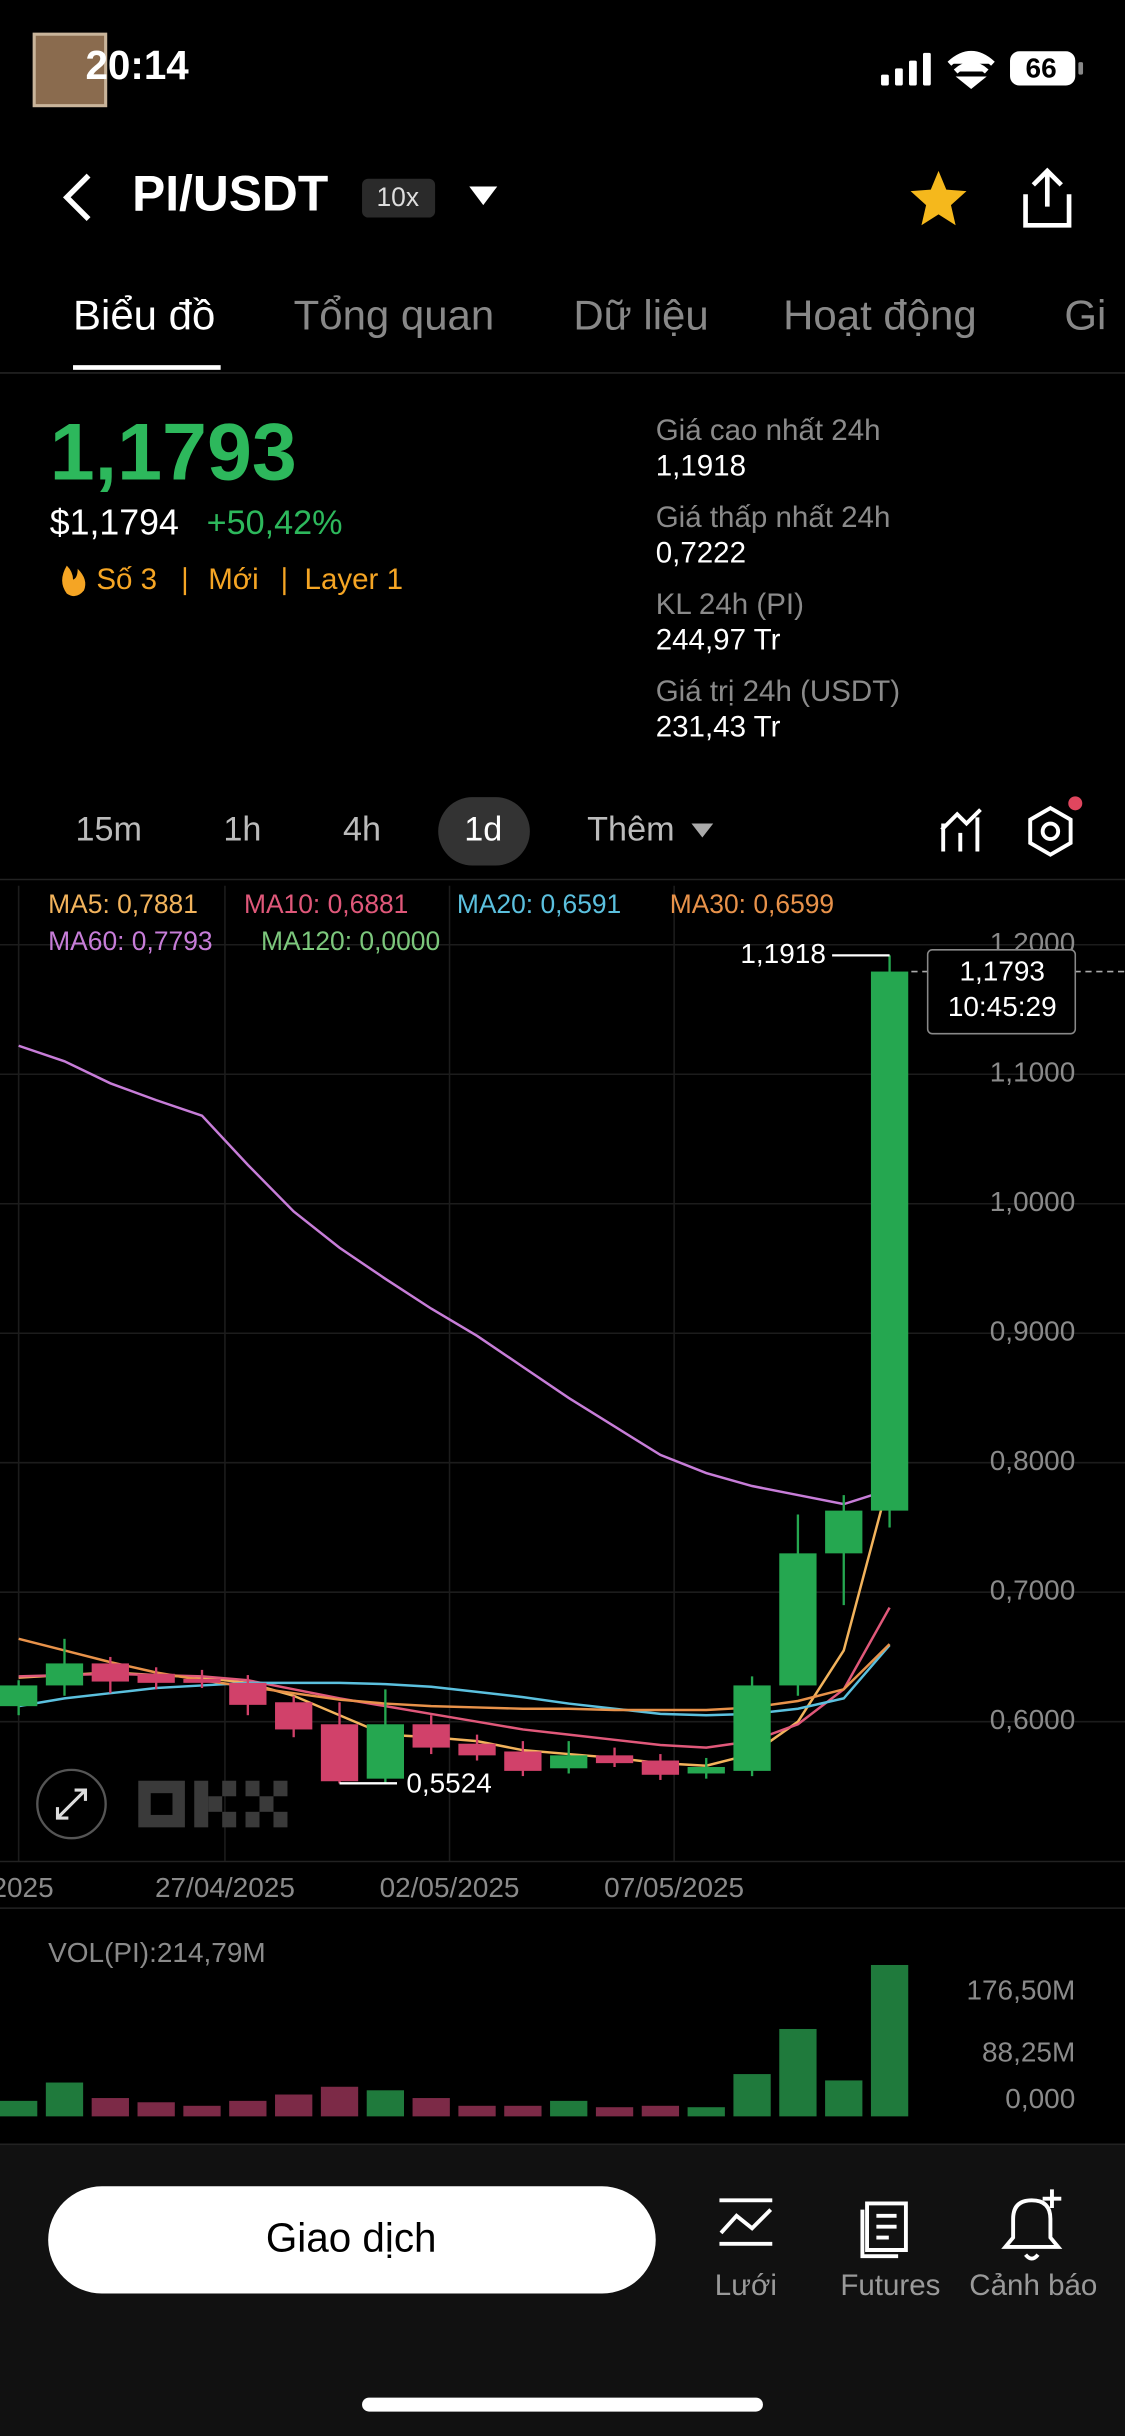 Image resolution: width=1125 pixels, height=2436 pixels. What do you see at coordinates (961, 830) in the screenshot?
I see `indicator-button` at bounding box center [961, 830].